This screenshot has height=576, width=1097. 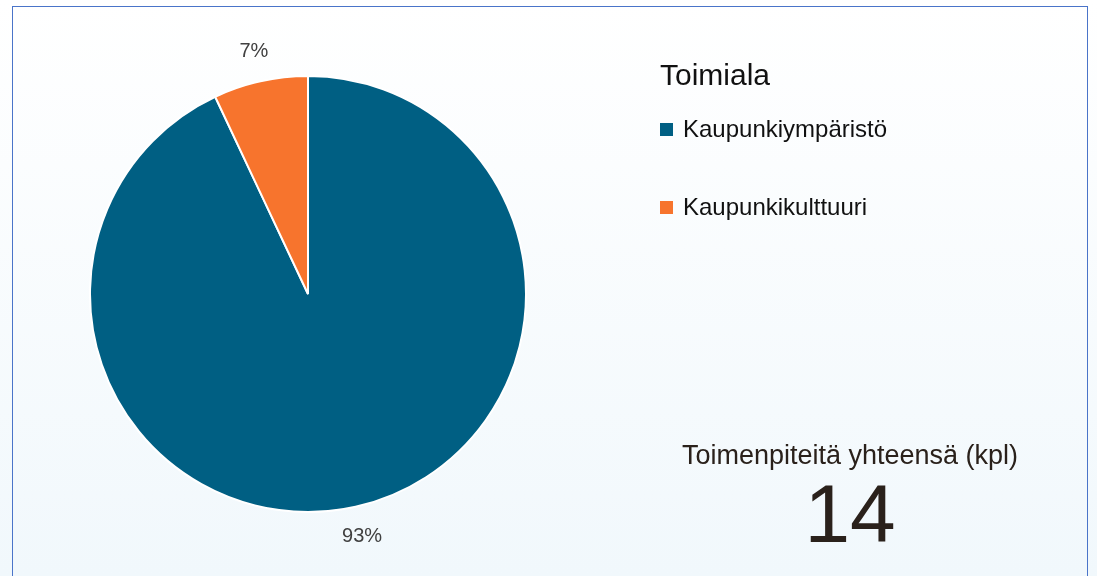 What do you see at coordinates (775, 207) in the screenshot?
I see `legend-label: Kaupunkikulttuuri` at bounding box center [775, 207].